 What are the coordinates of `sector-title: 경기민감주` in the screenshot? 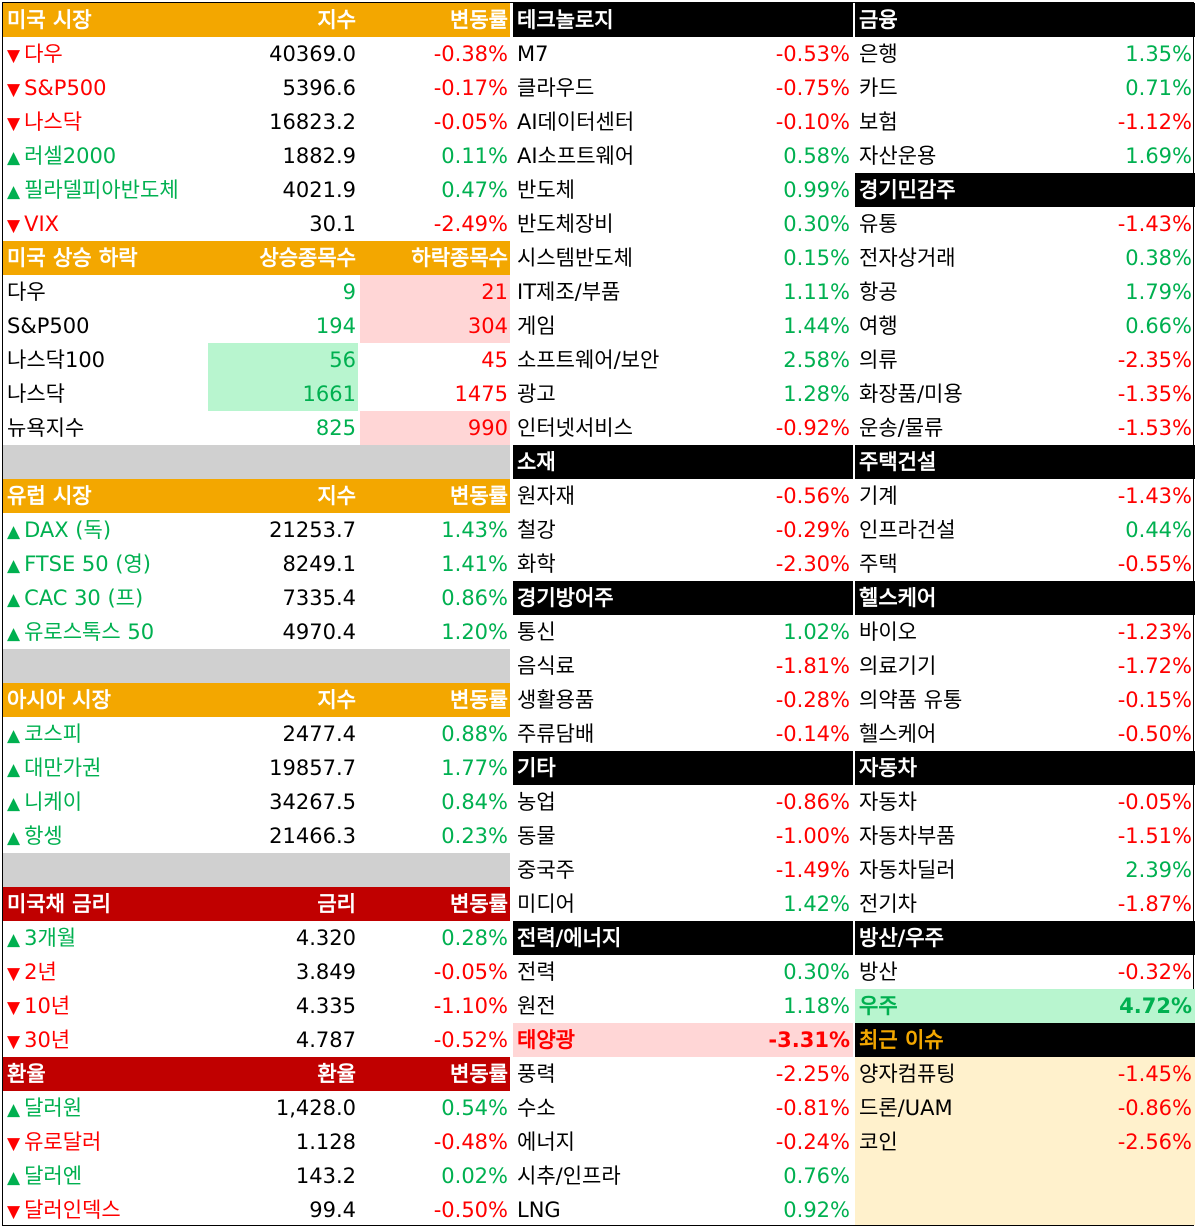 It's located at (907, 190).